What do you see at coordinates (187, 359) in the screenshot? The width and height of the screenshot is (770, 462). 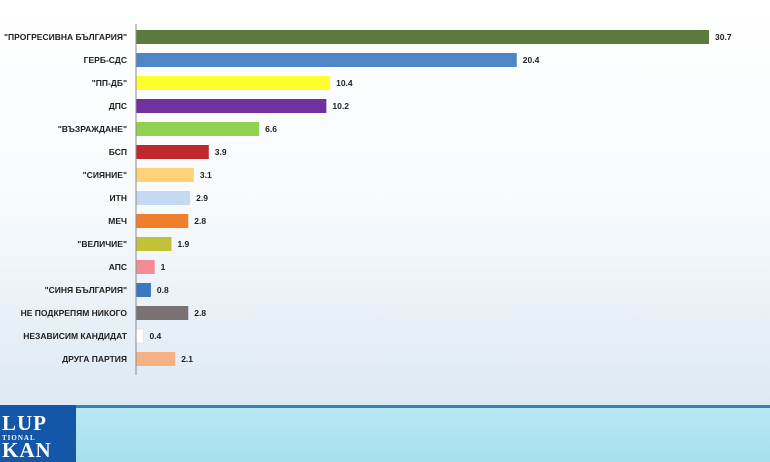 I see `value-label: 2.1` at bounding box center [187, 359].